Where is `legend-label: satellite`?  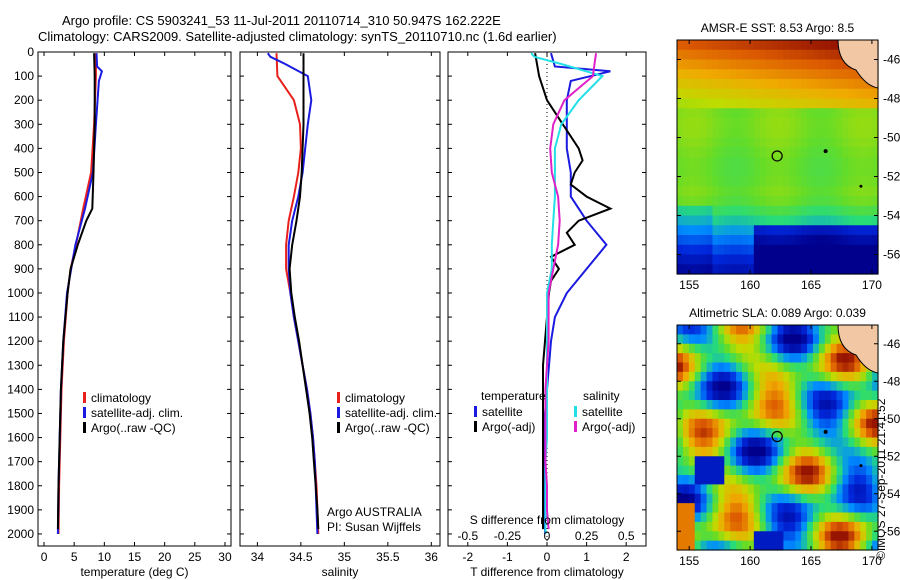
legend-label: satellite is located at coordinates (502, 412).